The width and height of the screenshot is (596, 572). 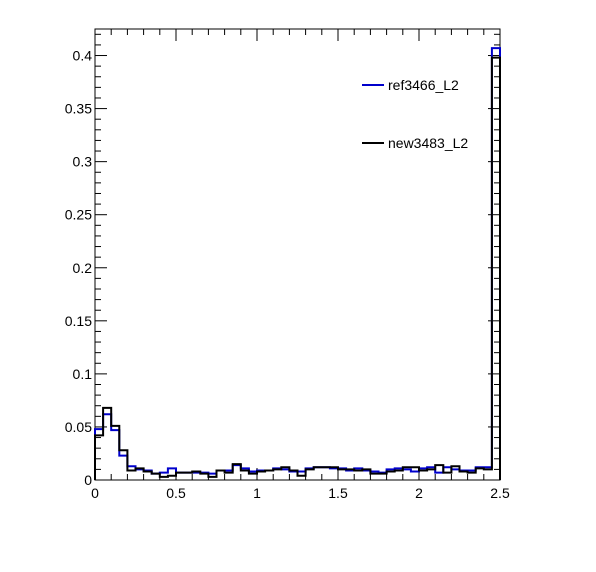 I want to click on x-tick-label: 0, so click(x=95, y=493).